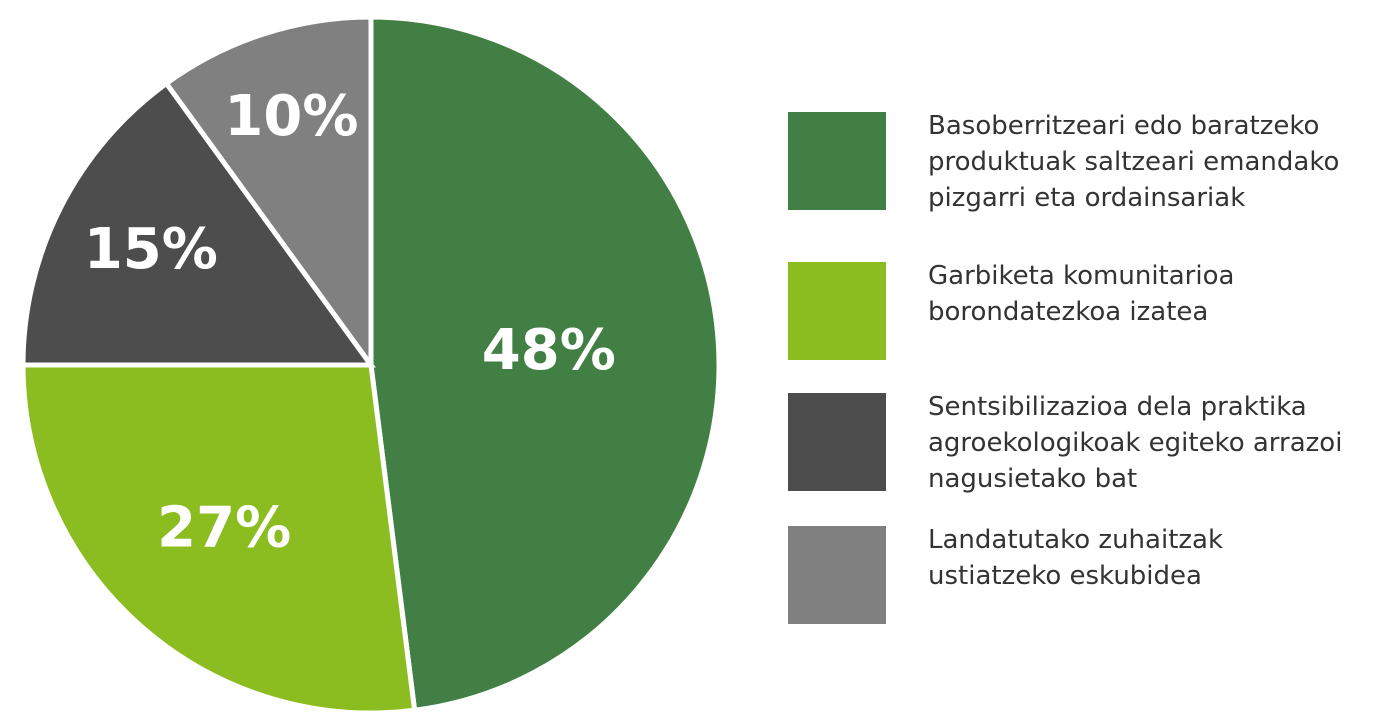  Describe the element at coordinates (549, 350) in the screenshot. I see `data-label: 48%` at that location.